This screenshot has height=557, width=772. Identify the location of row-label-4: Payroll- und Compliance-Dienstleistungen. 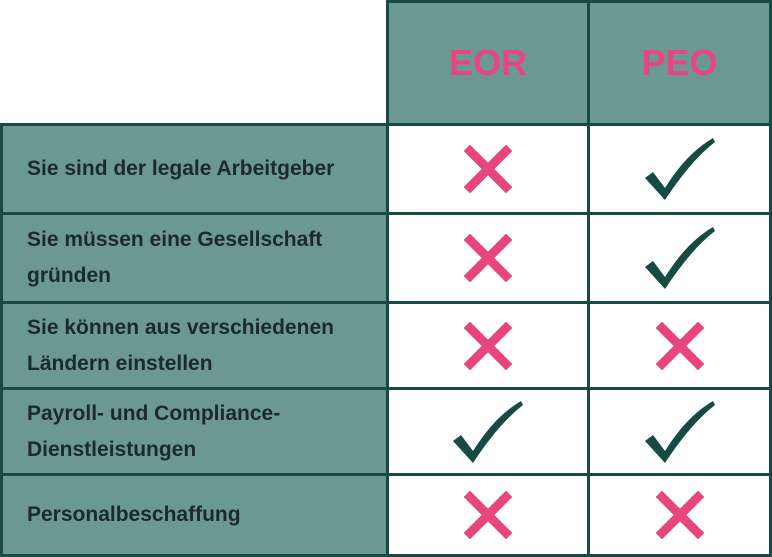
(194, 431).